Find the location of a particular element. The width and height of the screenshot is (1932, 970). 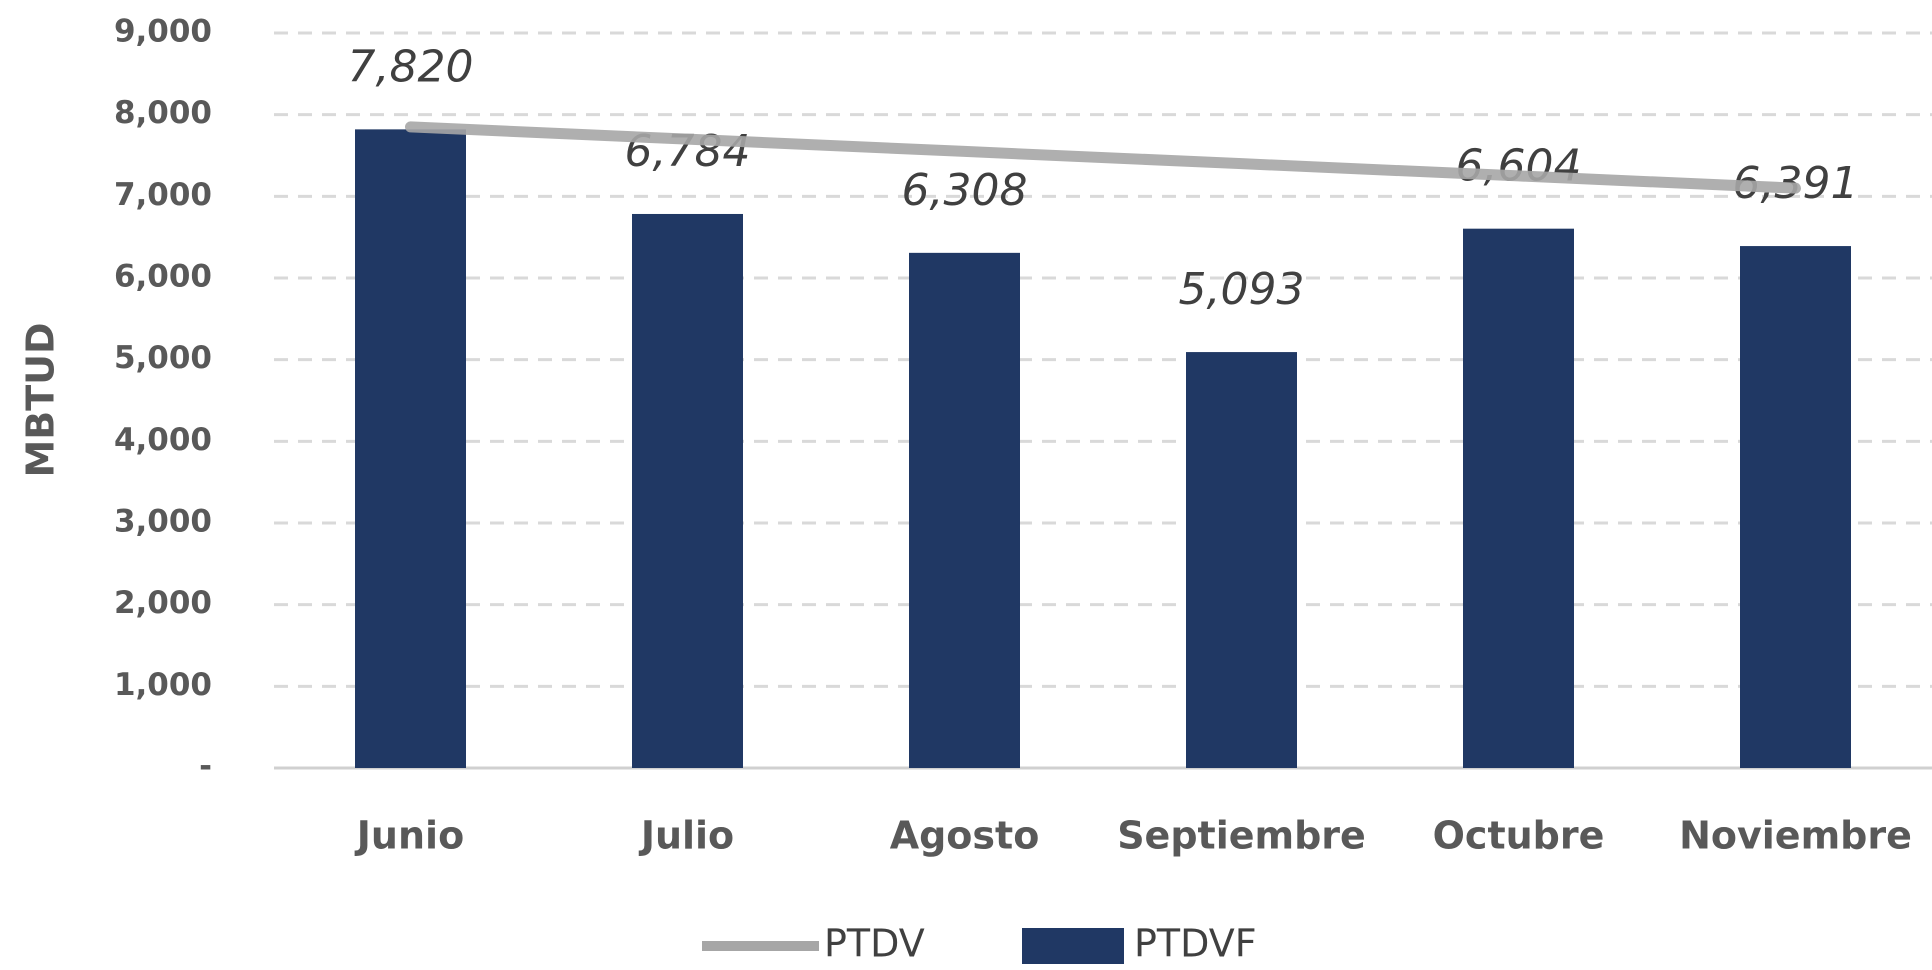

x-tick-label: Julio is located at coordinates (686, 836).